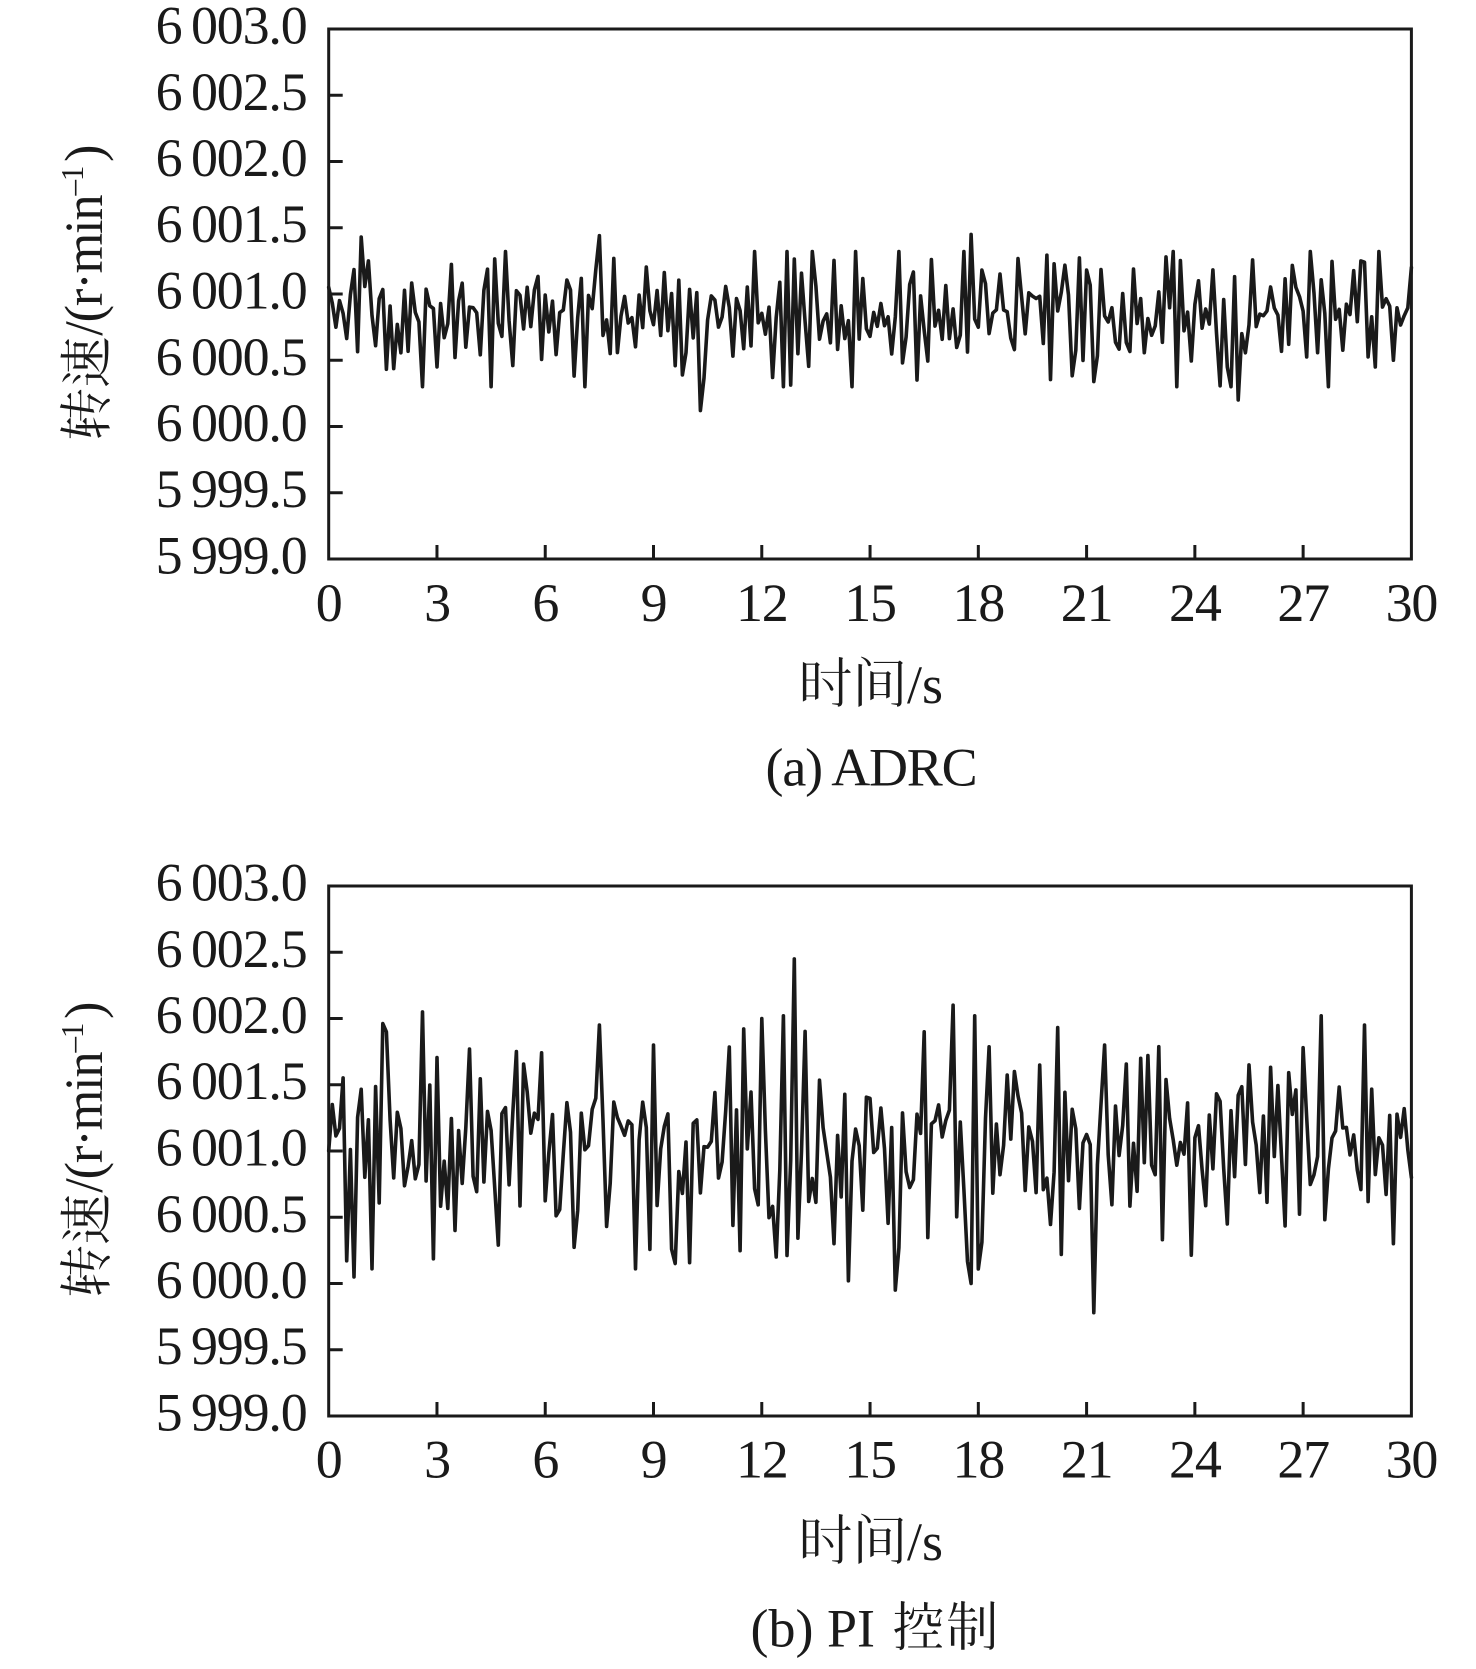 The height and width of the screenshot is (1669, 1476). Describe the element at coordinates (871, 768) in the screenshot. I see `svg-text: (a) ADRC` at that location.